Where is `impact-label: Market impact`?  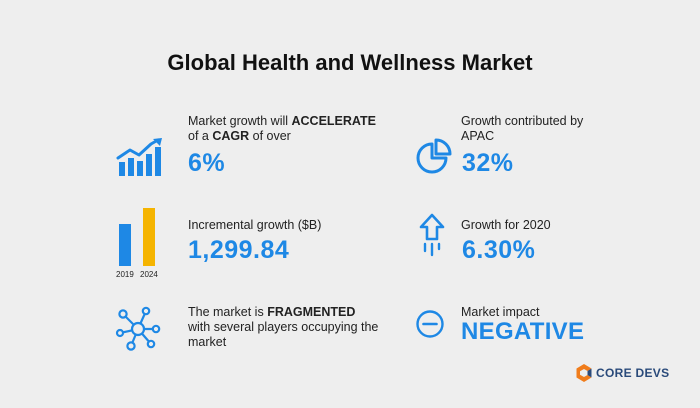
impact-label: Market impact is located at coordinates (500, 312).